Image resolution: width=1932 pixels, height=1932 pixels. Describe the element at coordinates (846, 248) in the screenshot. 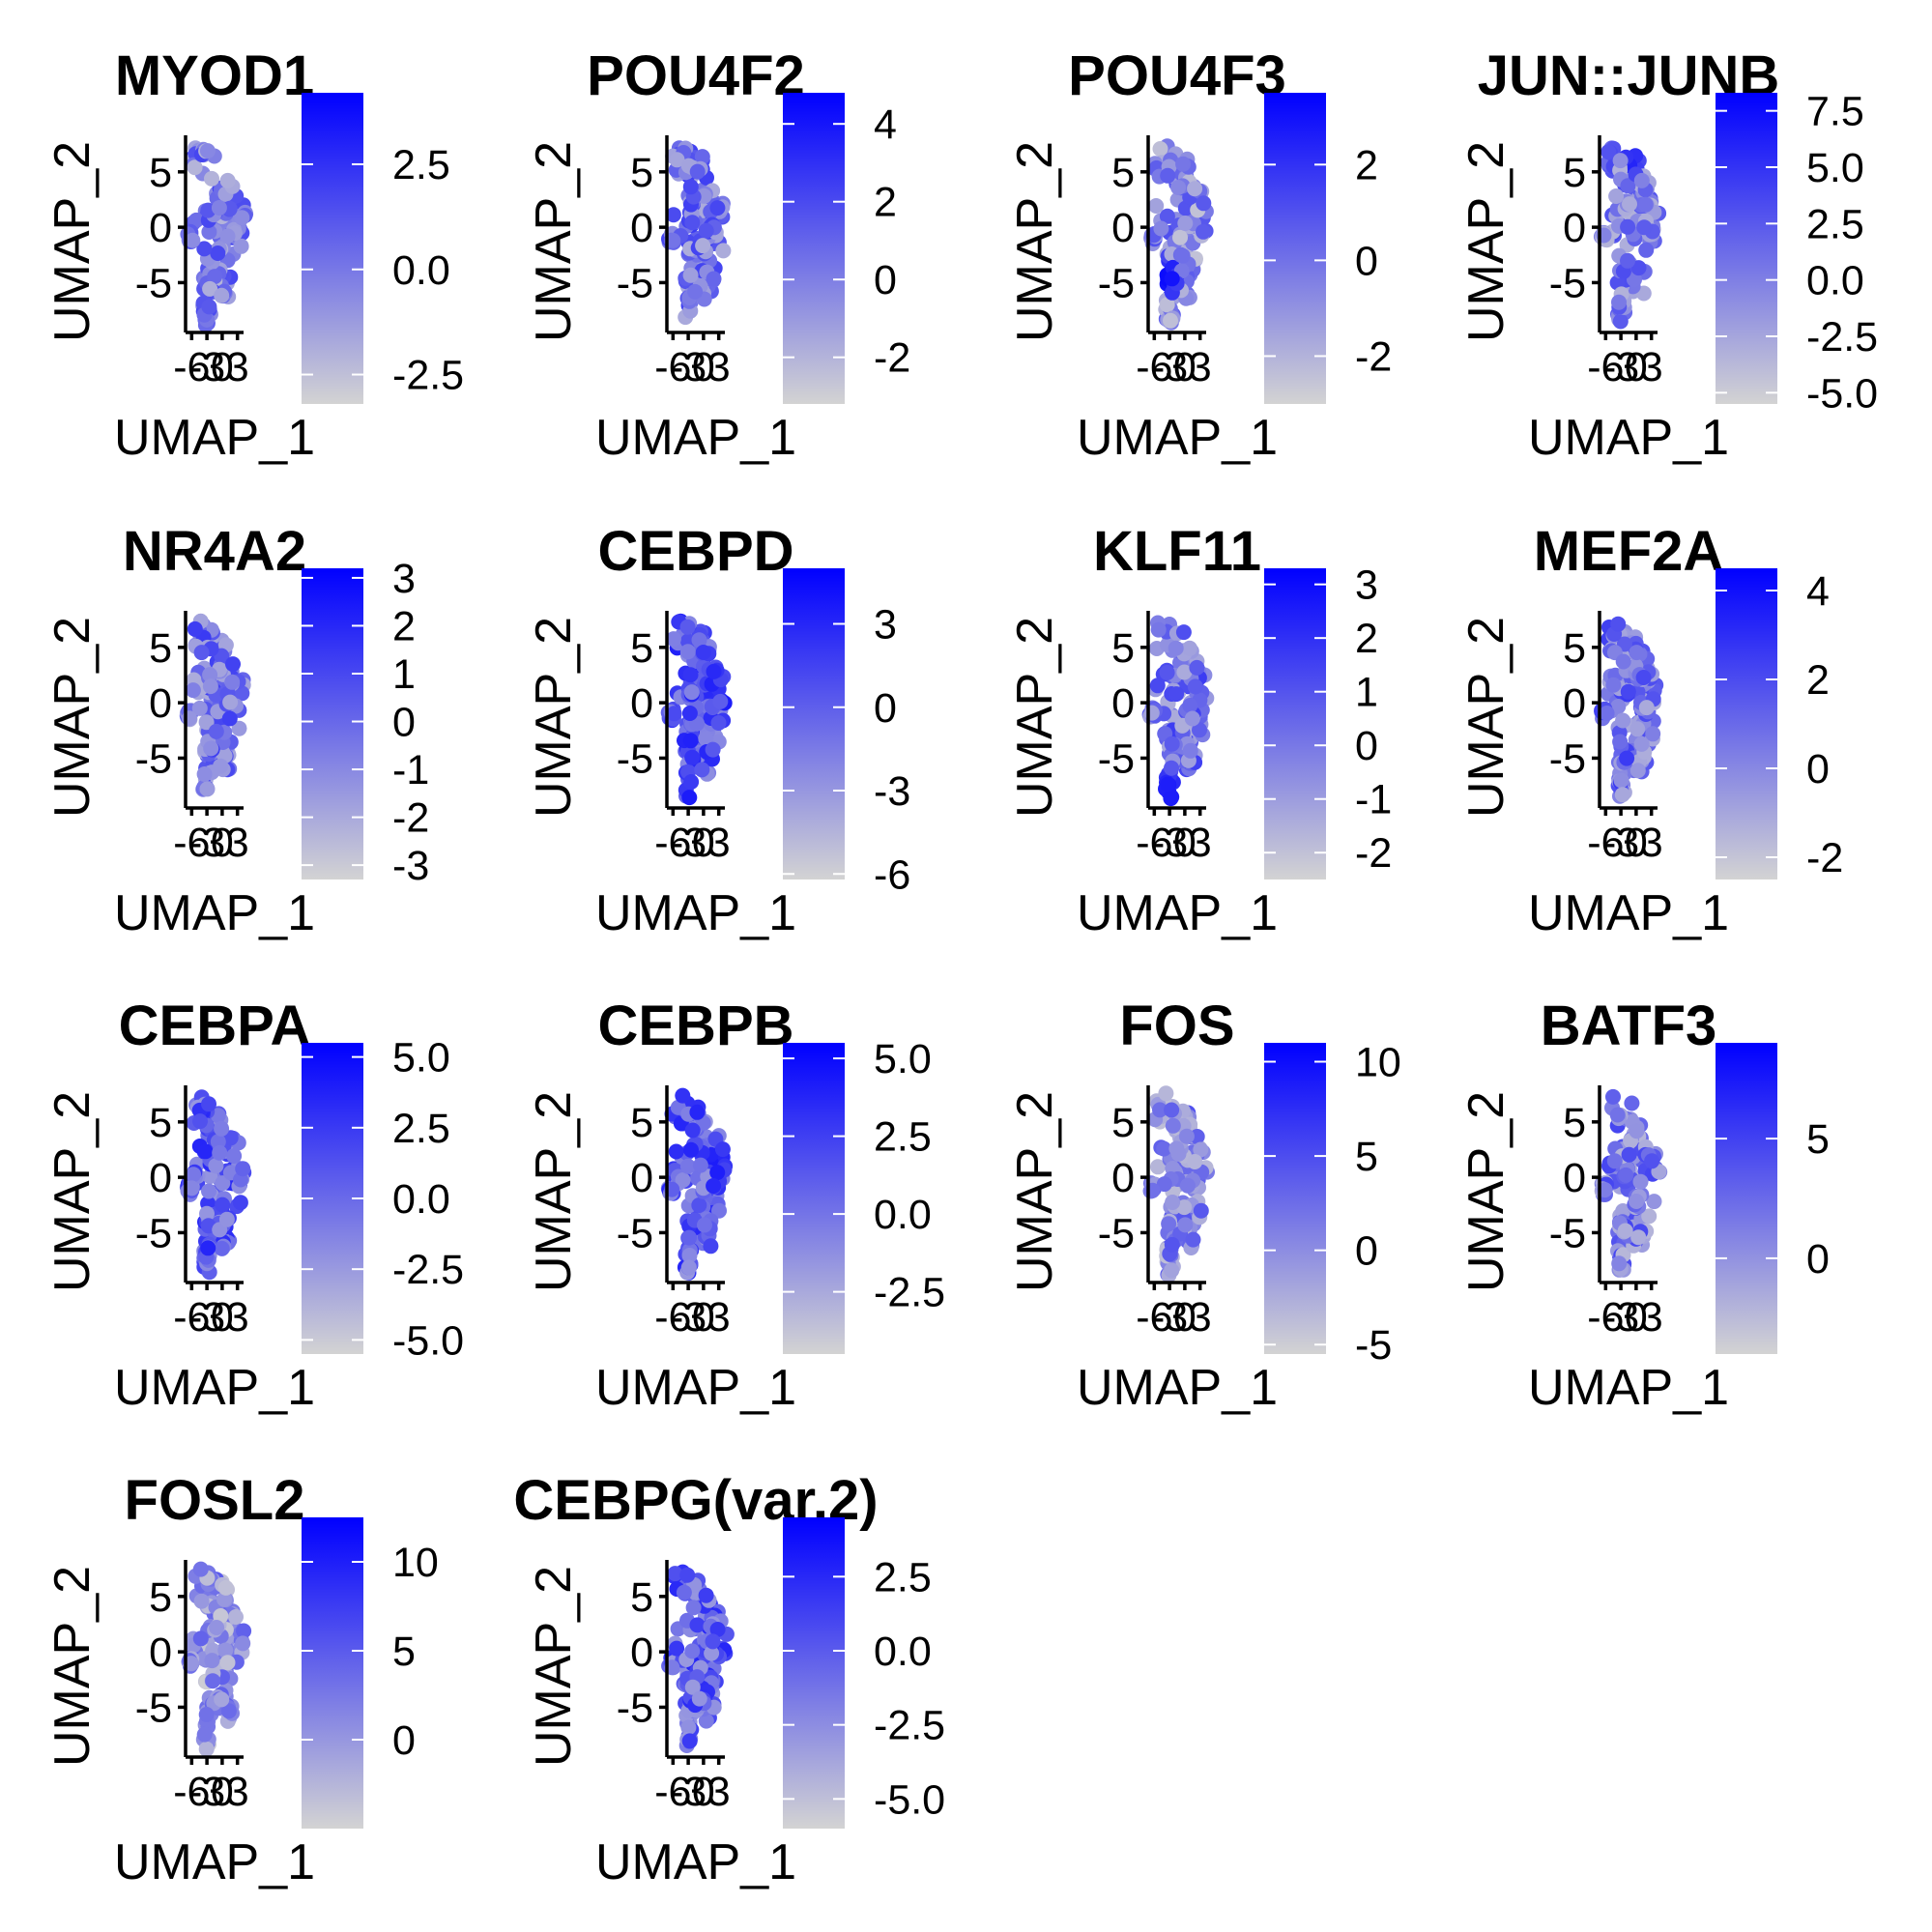

I see `colorbar: 4 2 0 -2` at that location.